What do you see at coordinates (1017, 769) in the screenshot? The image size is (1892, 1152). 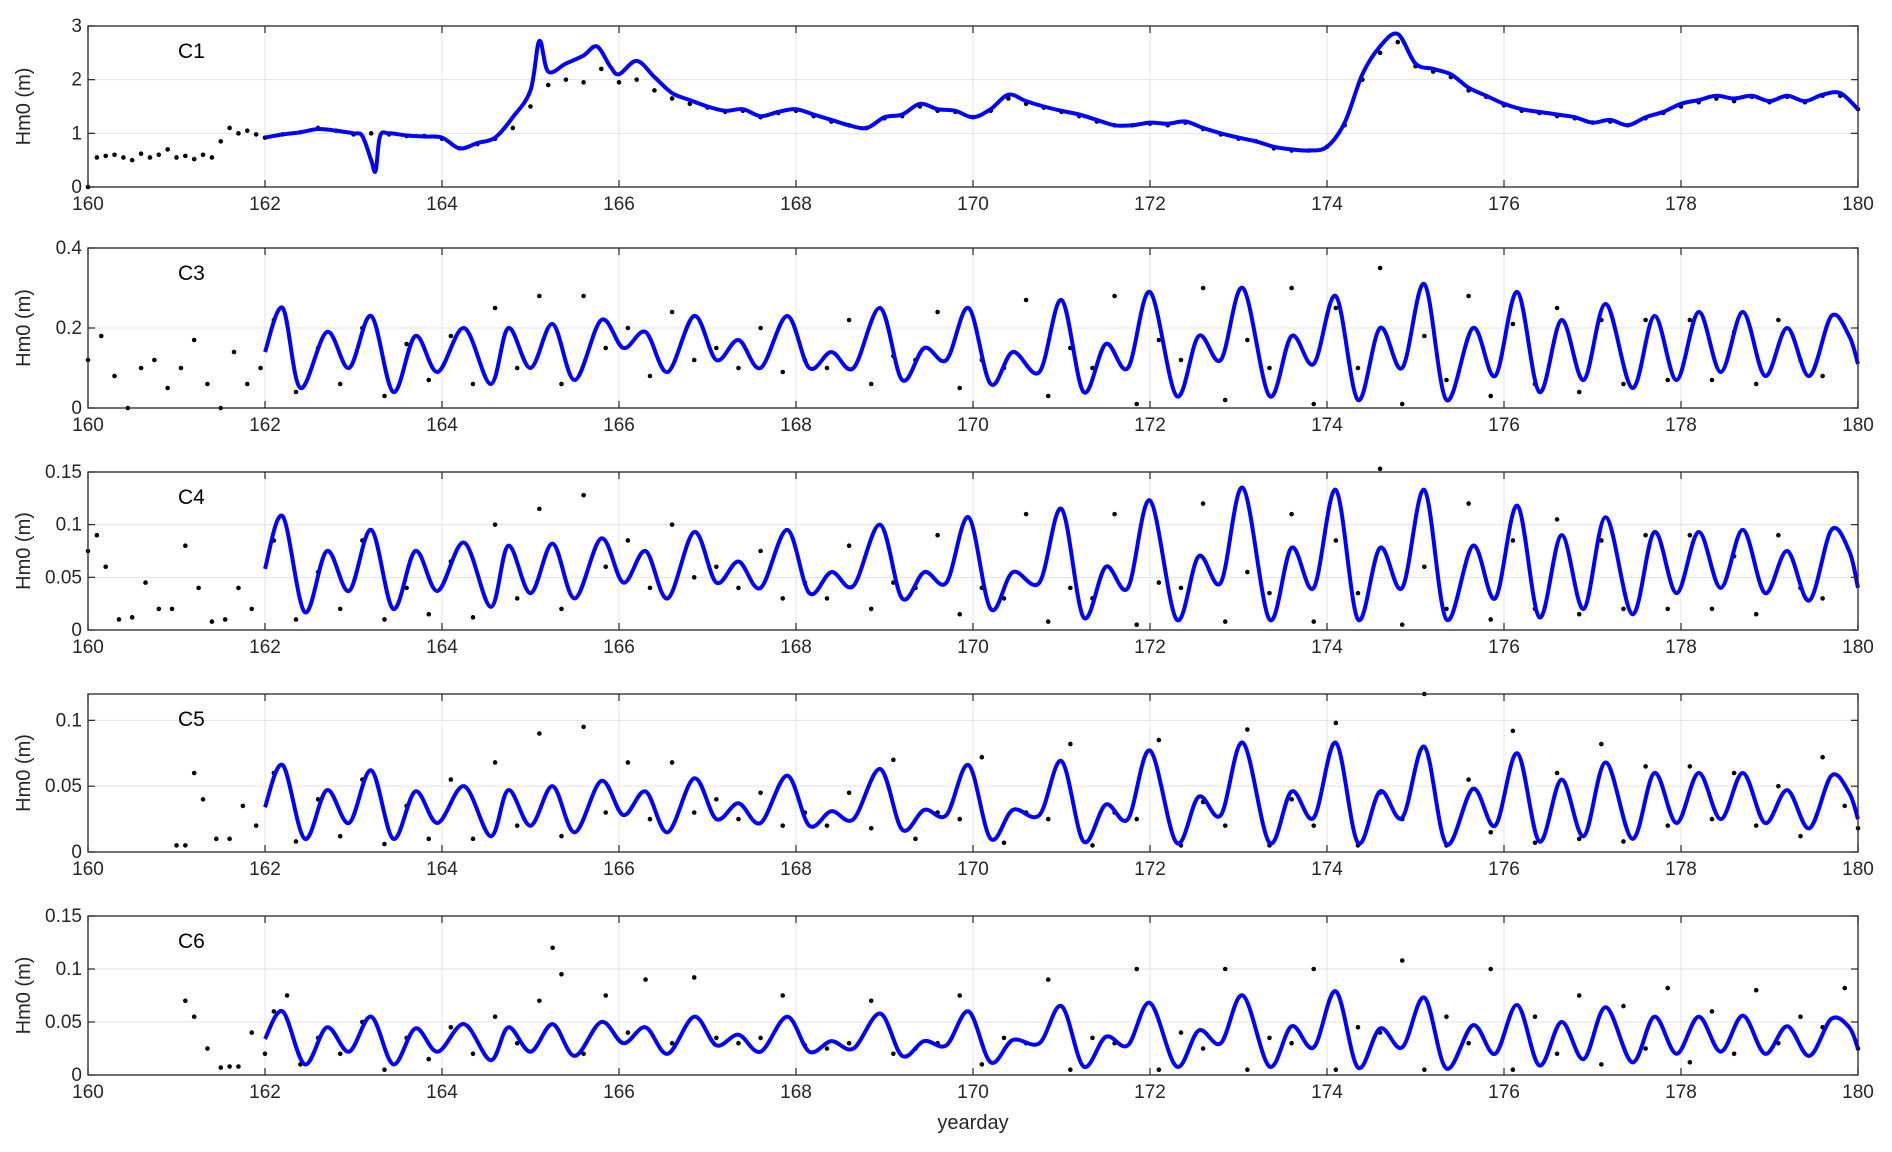 I see `observed-series` at bounding box center [1017, 769].